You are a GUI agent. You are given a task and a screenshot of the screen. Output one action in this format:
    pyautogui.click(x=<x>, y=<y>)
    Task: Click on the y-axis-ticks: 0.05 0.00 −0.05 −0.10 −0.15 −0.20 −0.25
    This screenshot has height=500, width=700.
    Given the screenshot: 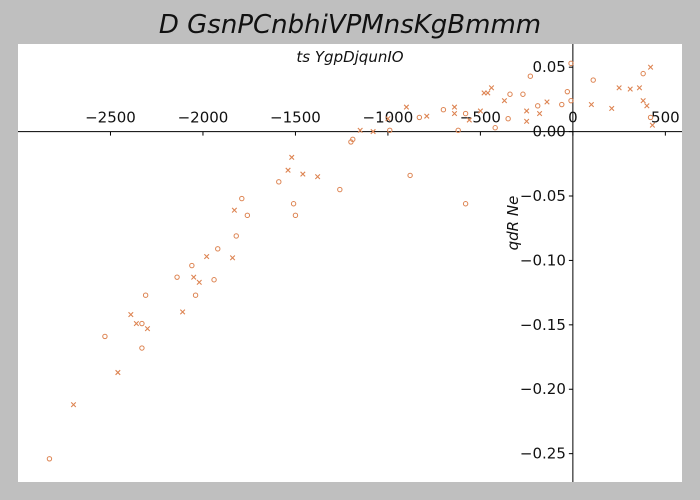 What is the action you would take?
    pyautogui.click(x=546, y=260)
    